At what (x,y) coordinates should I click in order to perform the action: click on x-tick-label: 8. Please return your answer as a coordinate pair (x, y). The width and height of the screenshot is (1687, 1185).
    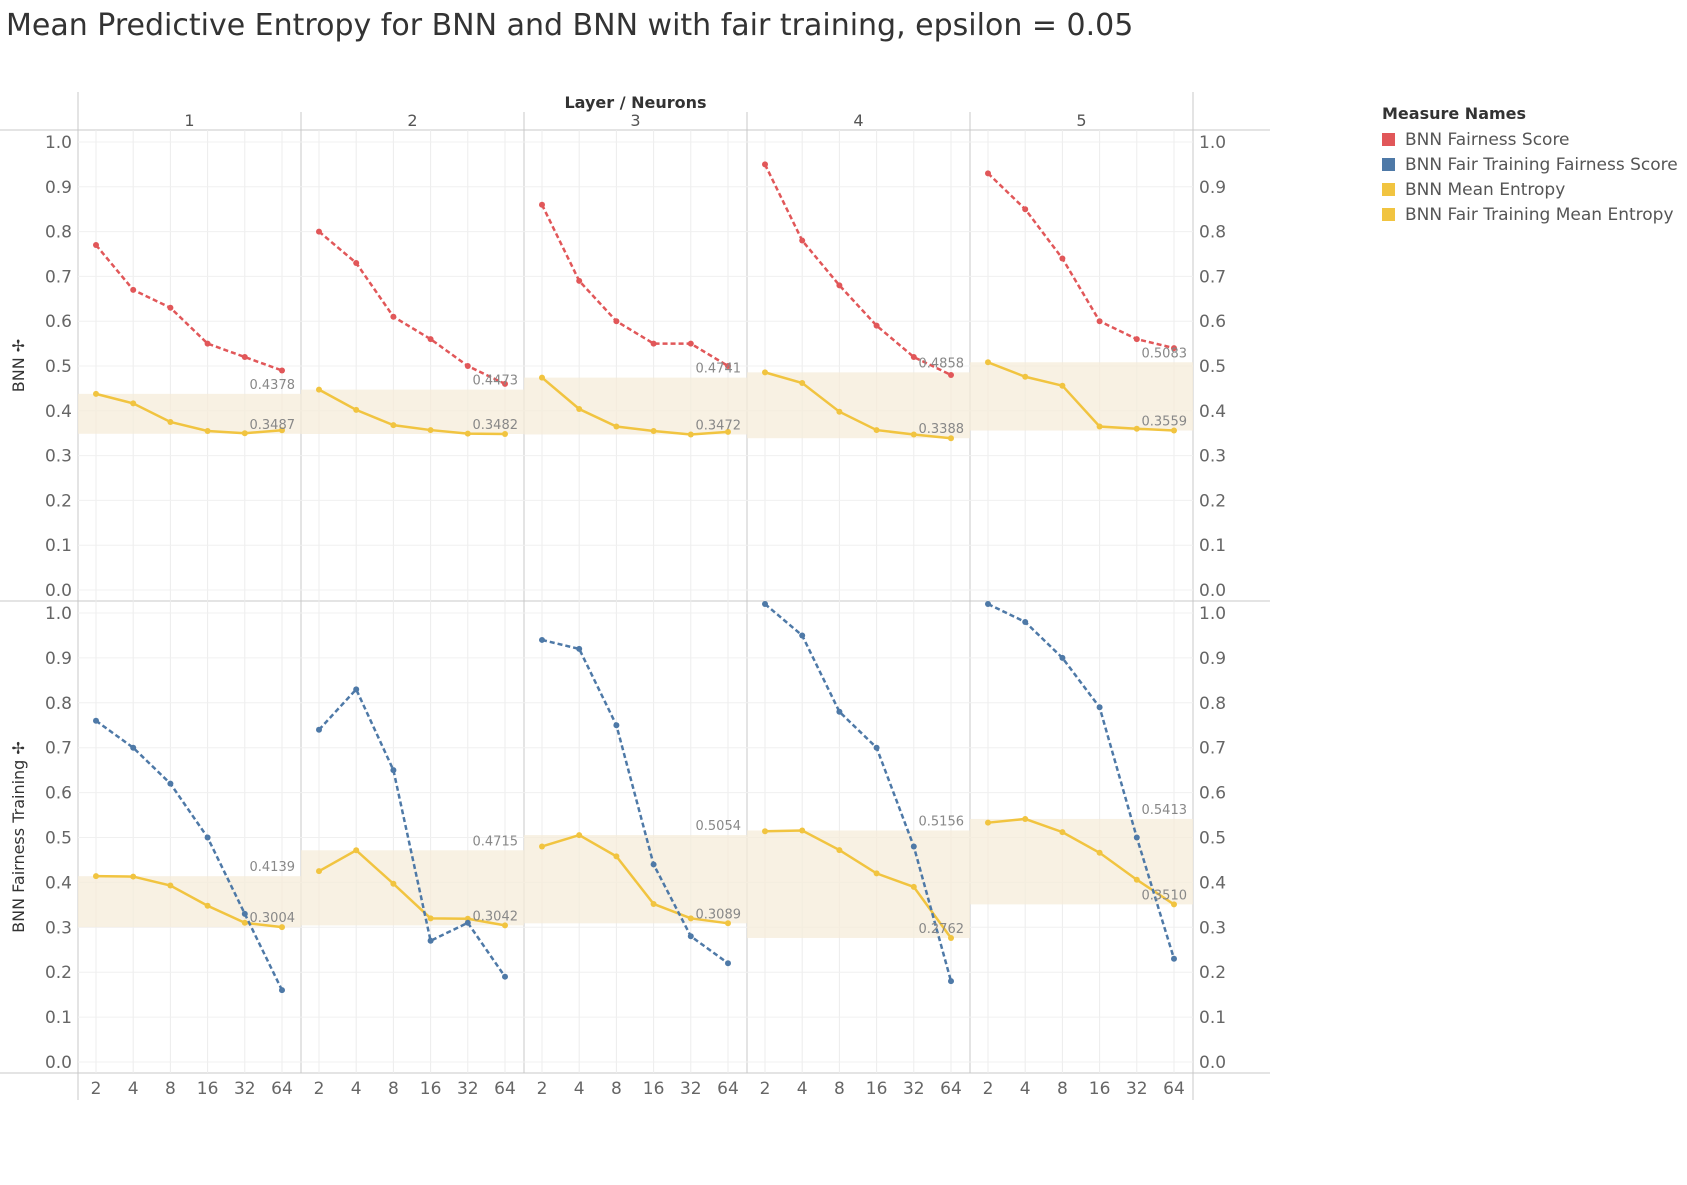
    Looking at the image, I should click on (170, 1089).